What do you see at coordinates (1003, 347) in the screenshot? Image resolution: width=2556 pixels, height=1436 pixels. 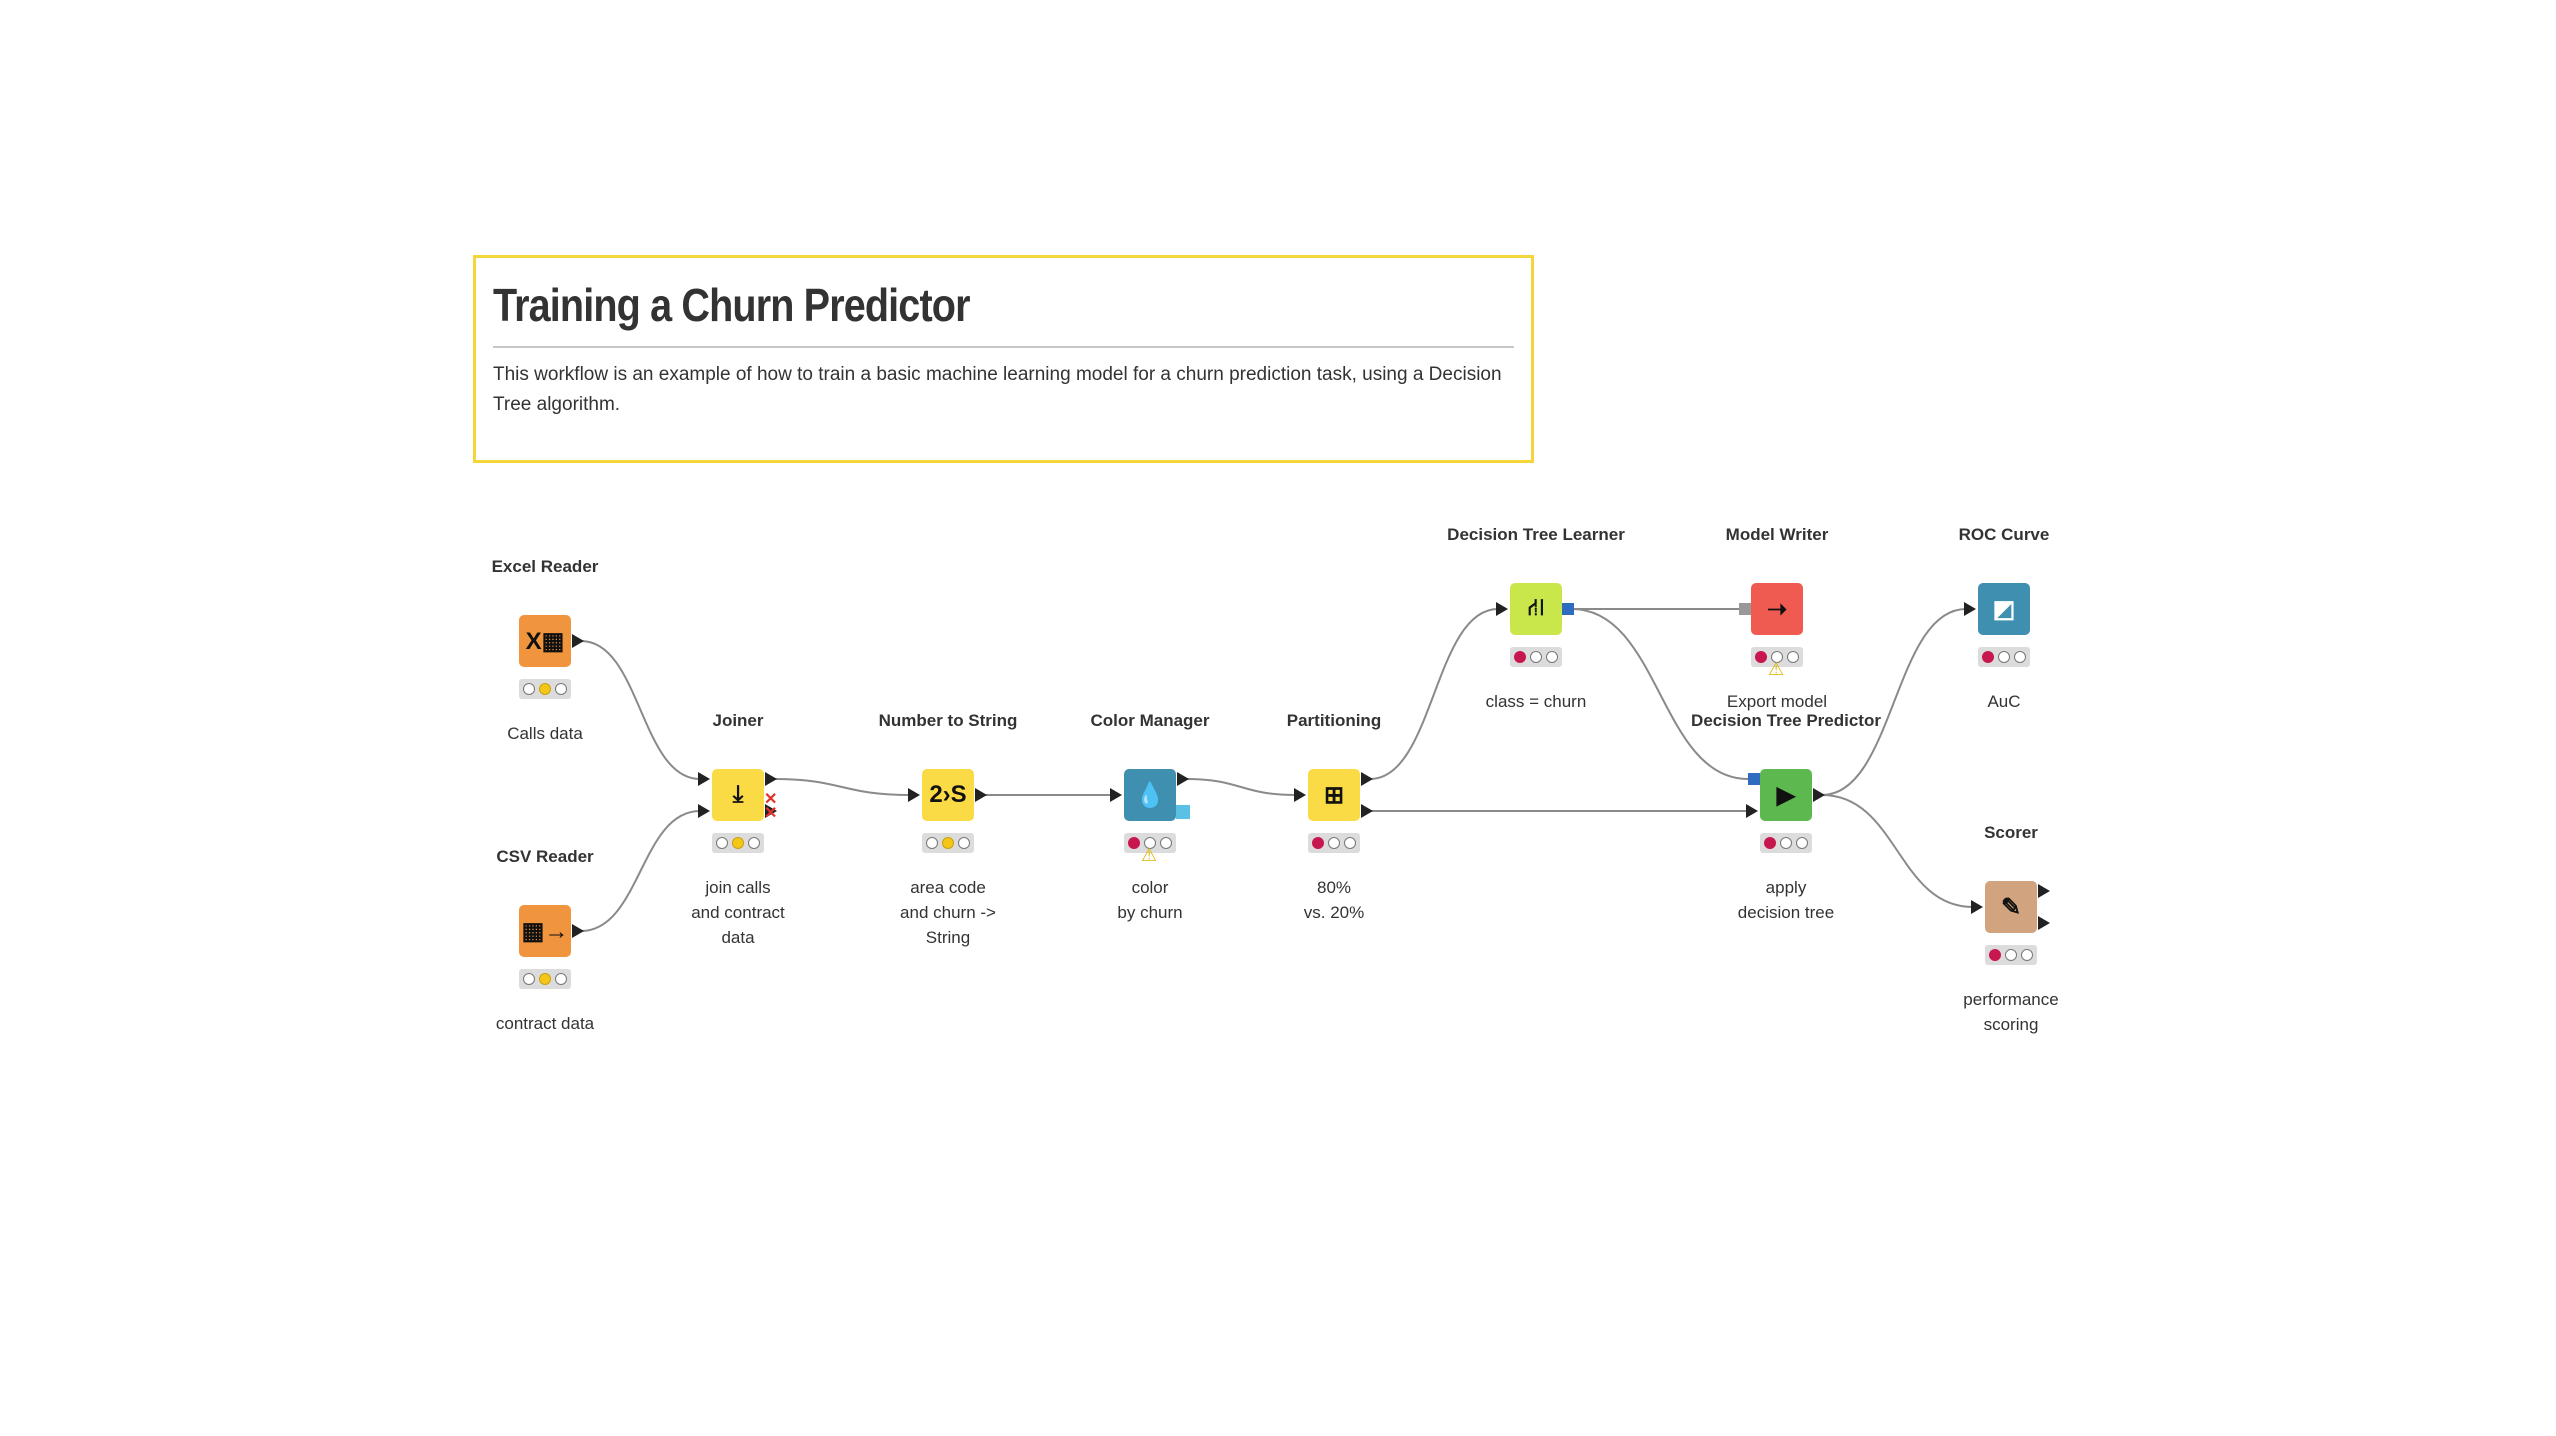 I see `annotation-divider` at bounding box center [1003, 347].